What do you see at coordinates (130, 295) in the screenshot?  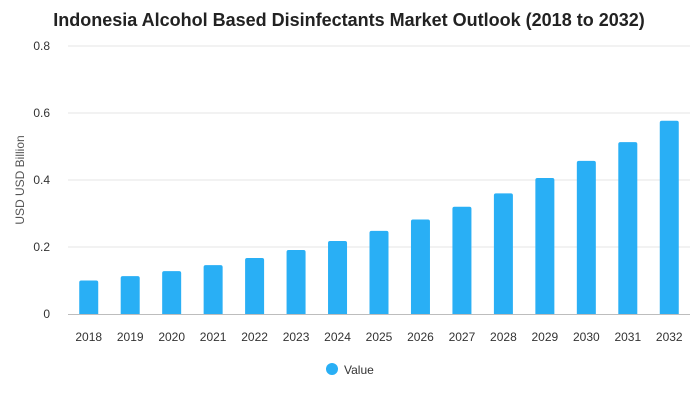 I see `bar-2019` at bounding box center [130, 295].